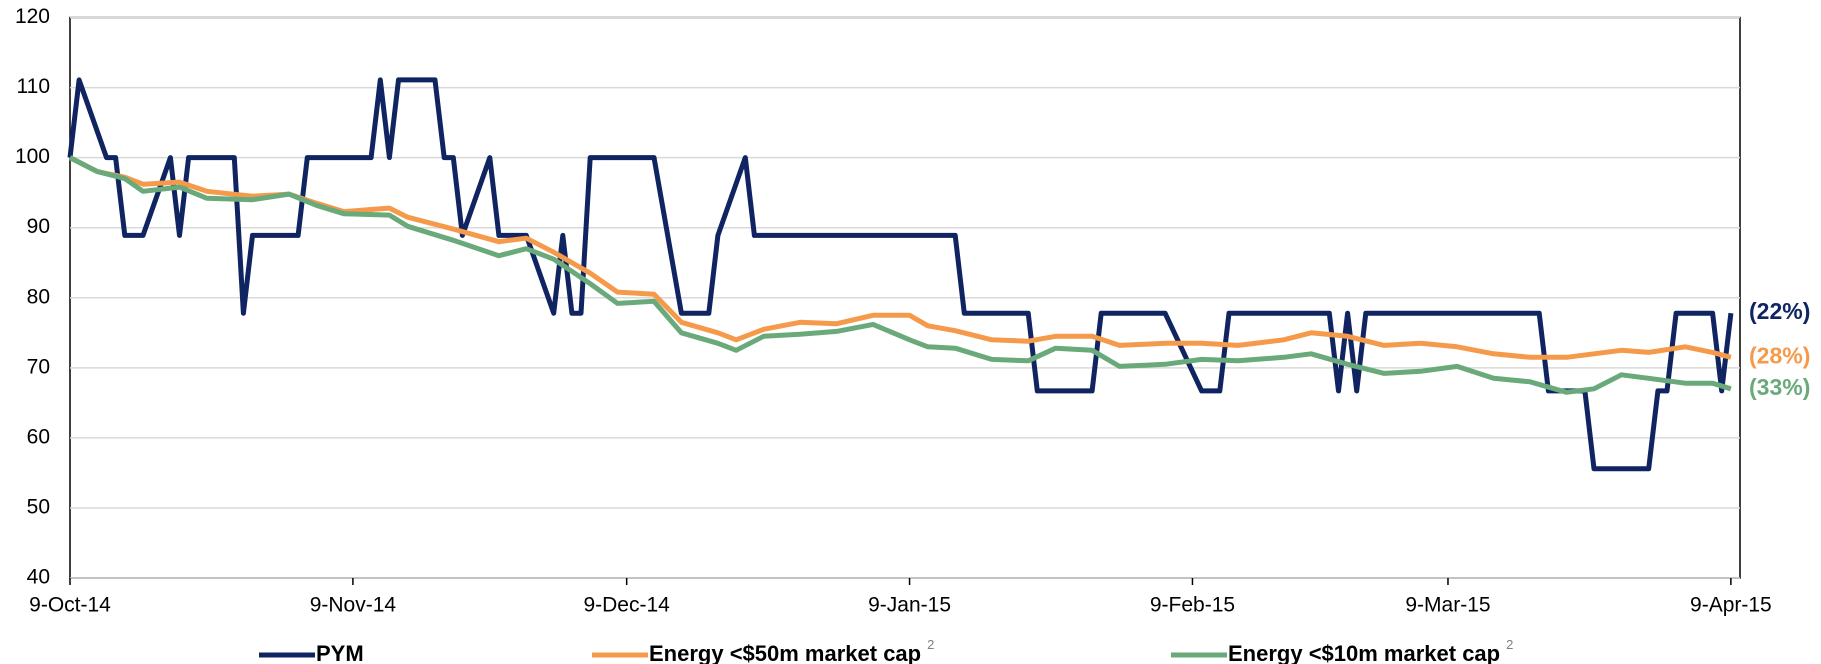 The height and width of the screenshot is (664, 1821). What do you see at coordinates (38, 577) in the screenshot?
I see `y-tick-label: 40` at bounding box center [38, 577].